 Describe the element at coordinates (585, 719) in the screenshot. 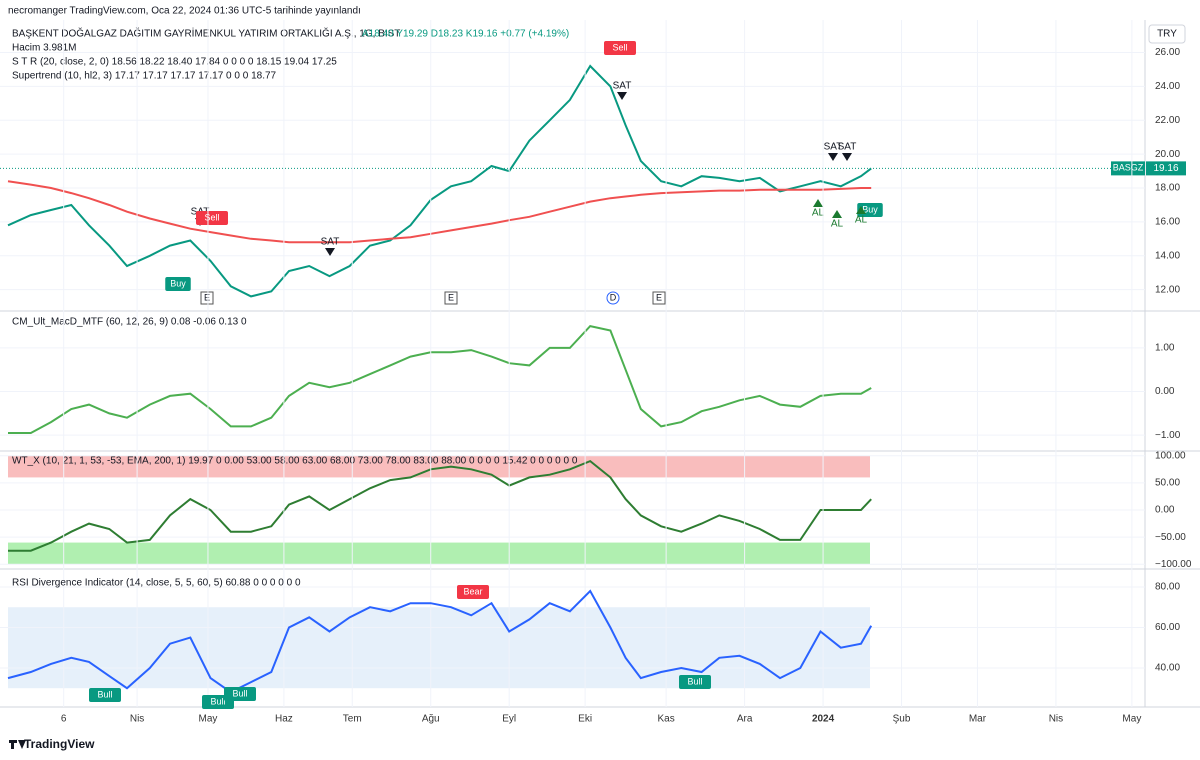

I see `x-tick-label: Eki` at that location.